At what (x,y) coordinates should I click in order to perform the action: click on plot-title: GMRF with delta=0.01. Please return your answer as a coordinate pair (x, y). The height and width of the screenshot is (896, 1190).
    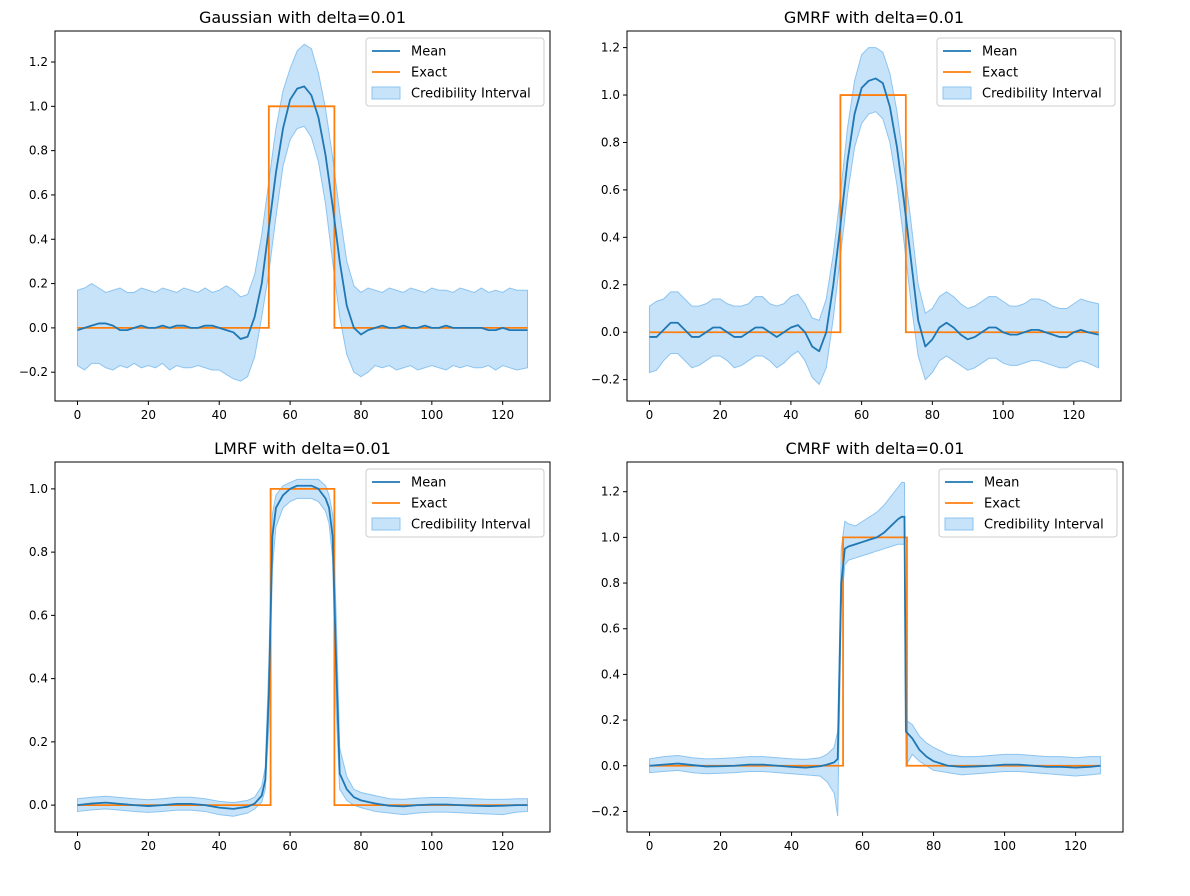
    Looking at the image, I should click on (874, 17).